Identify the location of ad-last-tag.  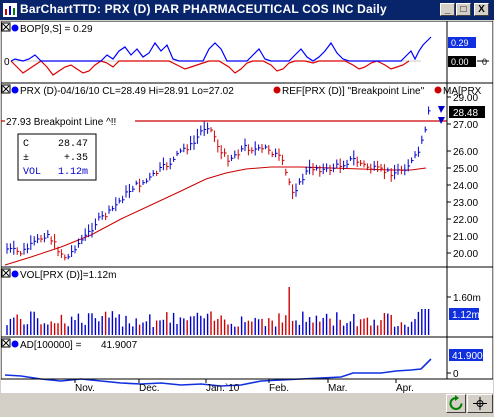
(466, 355).